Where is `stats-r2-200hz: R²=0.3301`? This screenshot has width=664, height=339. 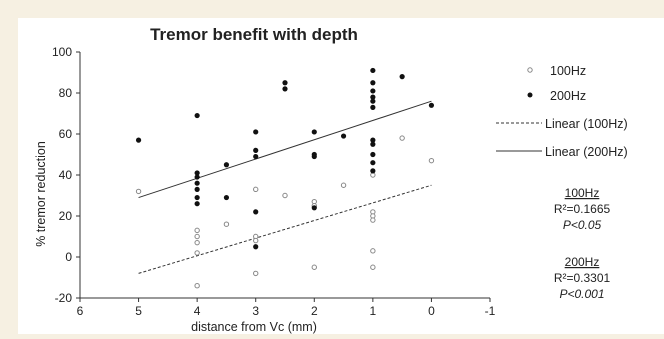
stats-r2-200hz: R²=0.3301 is located at coordinates (582, 278).